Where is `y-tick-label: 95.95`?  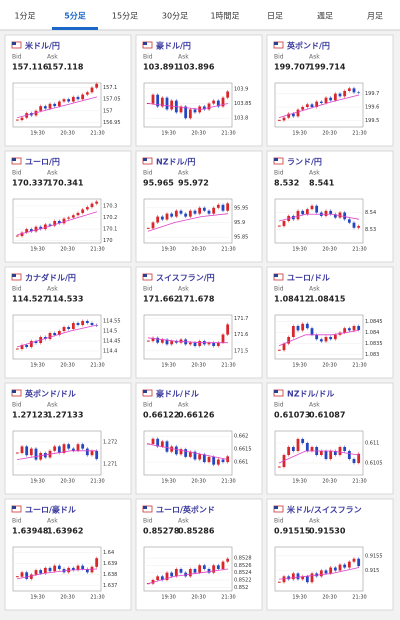
y-tick-label: 95.95 is located at coordinates (241, 208).